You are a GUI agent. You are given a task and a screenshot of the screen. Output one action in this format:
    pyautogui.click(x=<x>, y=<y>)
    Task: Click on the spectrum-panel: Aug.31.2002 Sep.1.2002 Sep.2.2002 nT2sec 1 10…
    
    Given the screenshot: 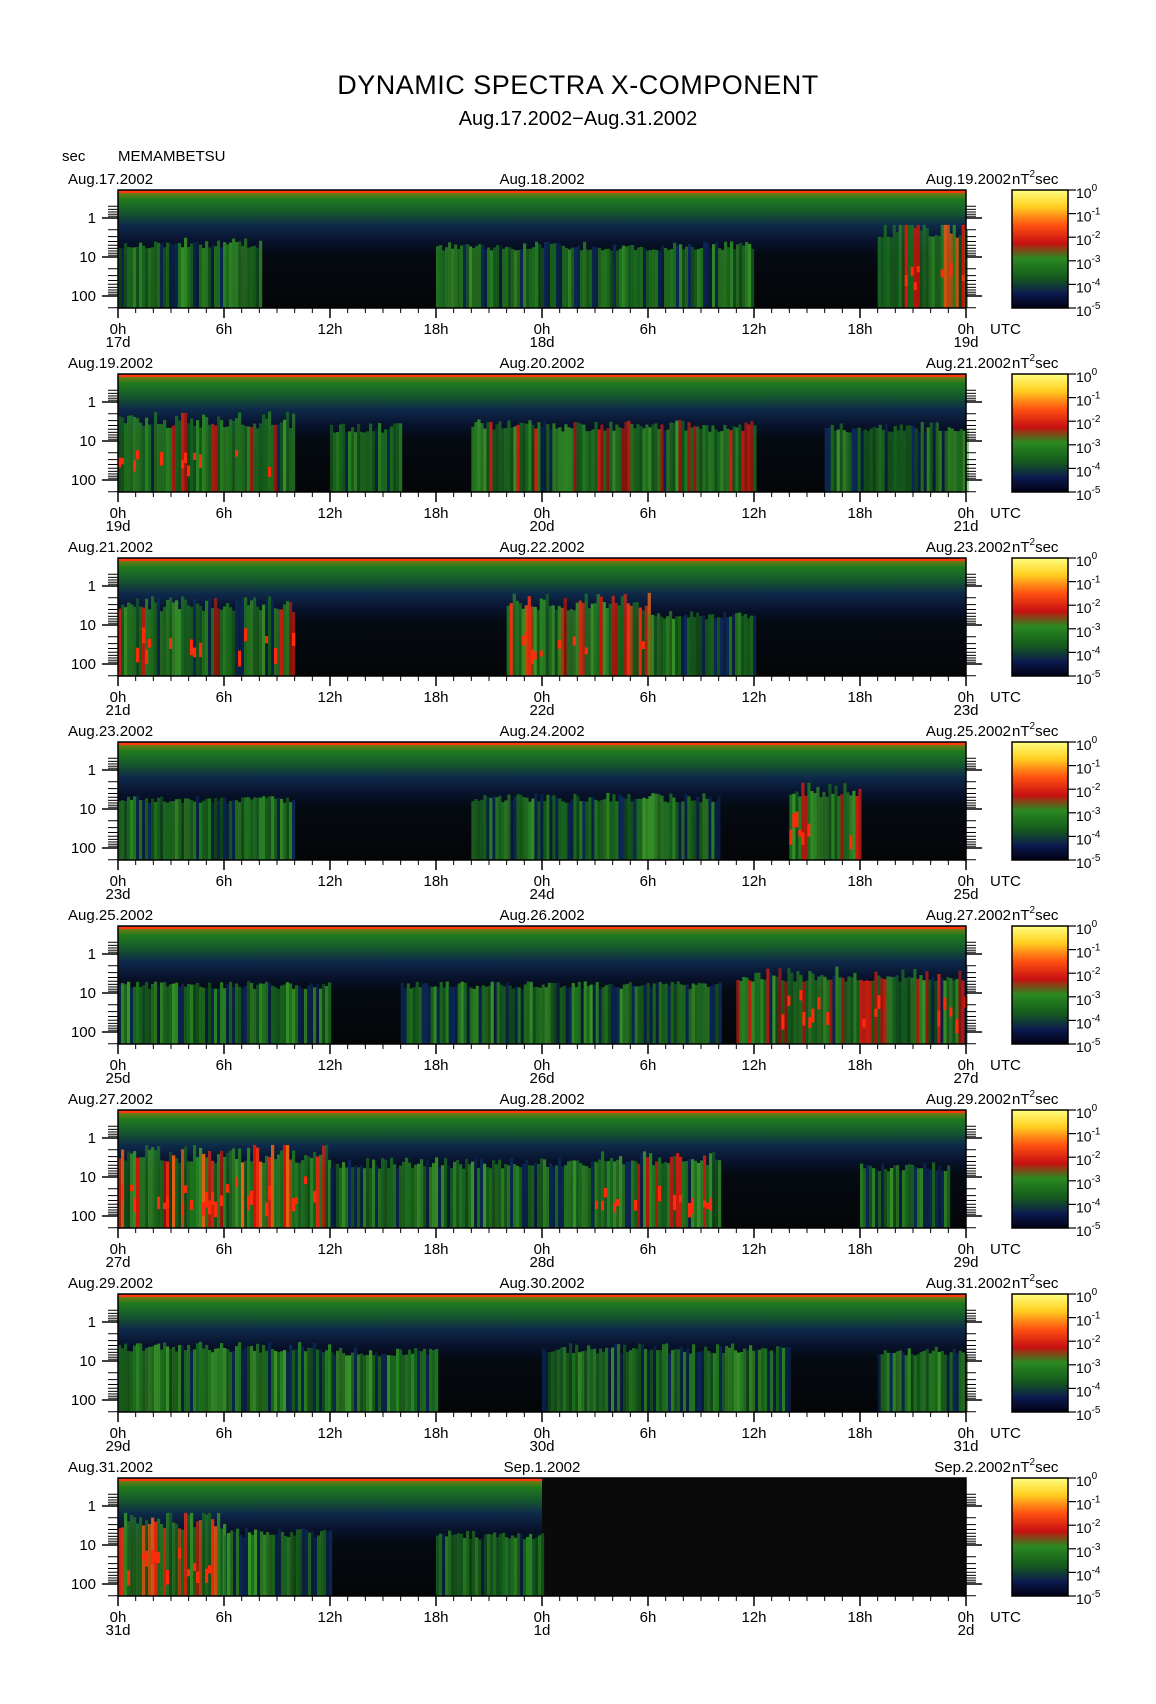 What is the action you would take?
    pyautogui.click(x=584, y=1548)
    